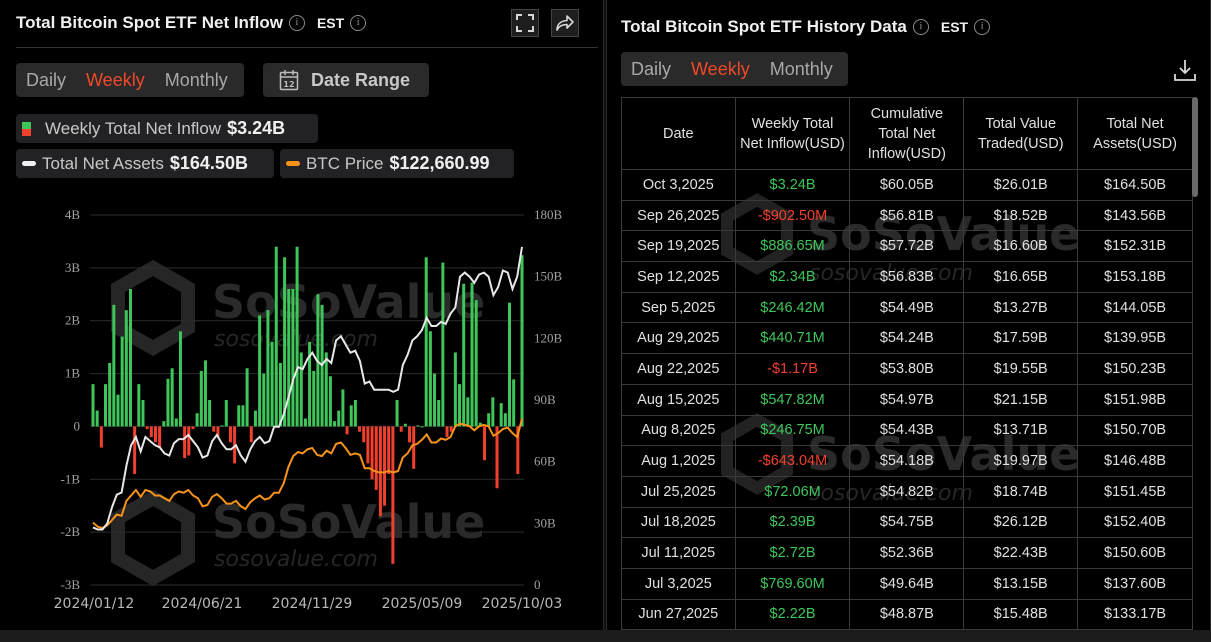 This screenshot has width=1211, height=642. What do you see at coordinates (678, 584) in the screenshot?
I see `cell-date: Jul 3,2025` at bounding box center [678, 584].